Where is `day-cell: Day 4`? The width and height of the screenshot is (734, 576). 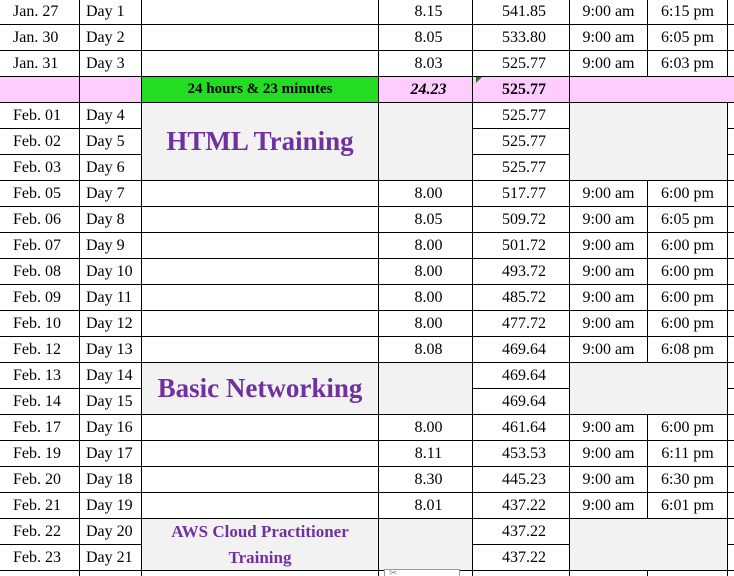
day-cell: Day 4 is located at coordinates (111, 116).